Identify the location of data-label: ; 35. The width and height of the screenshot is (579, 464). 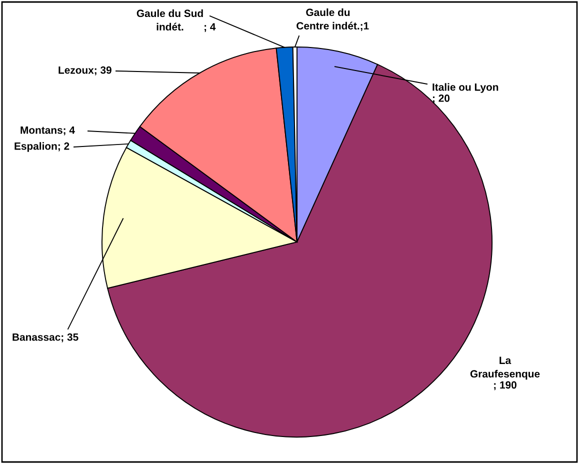
(70, 337).